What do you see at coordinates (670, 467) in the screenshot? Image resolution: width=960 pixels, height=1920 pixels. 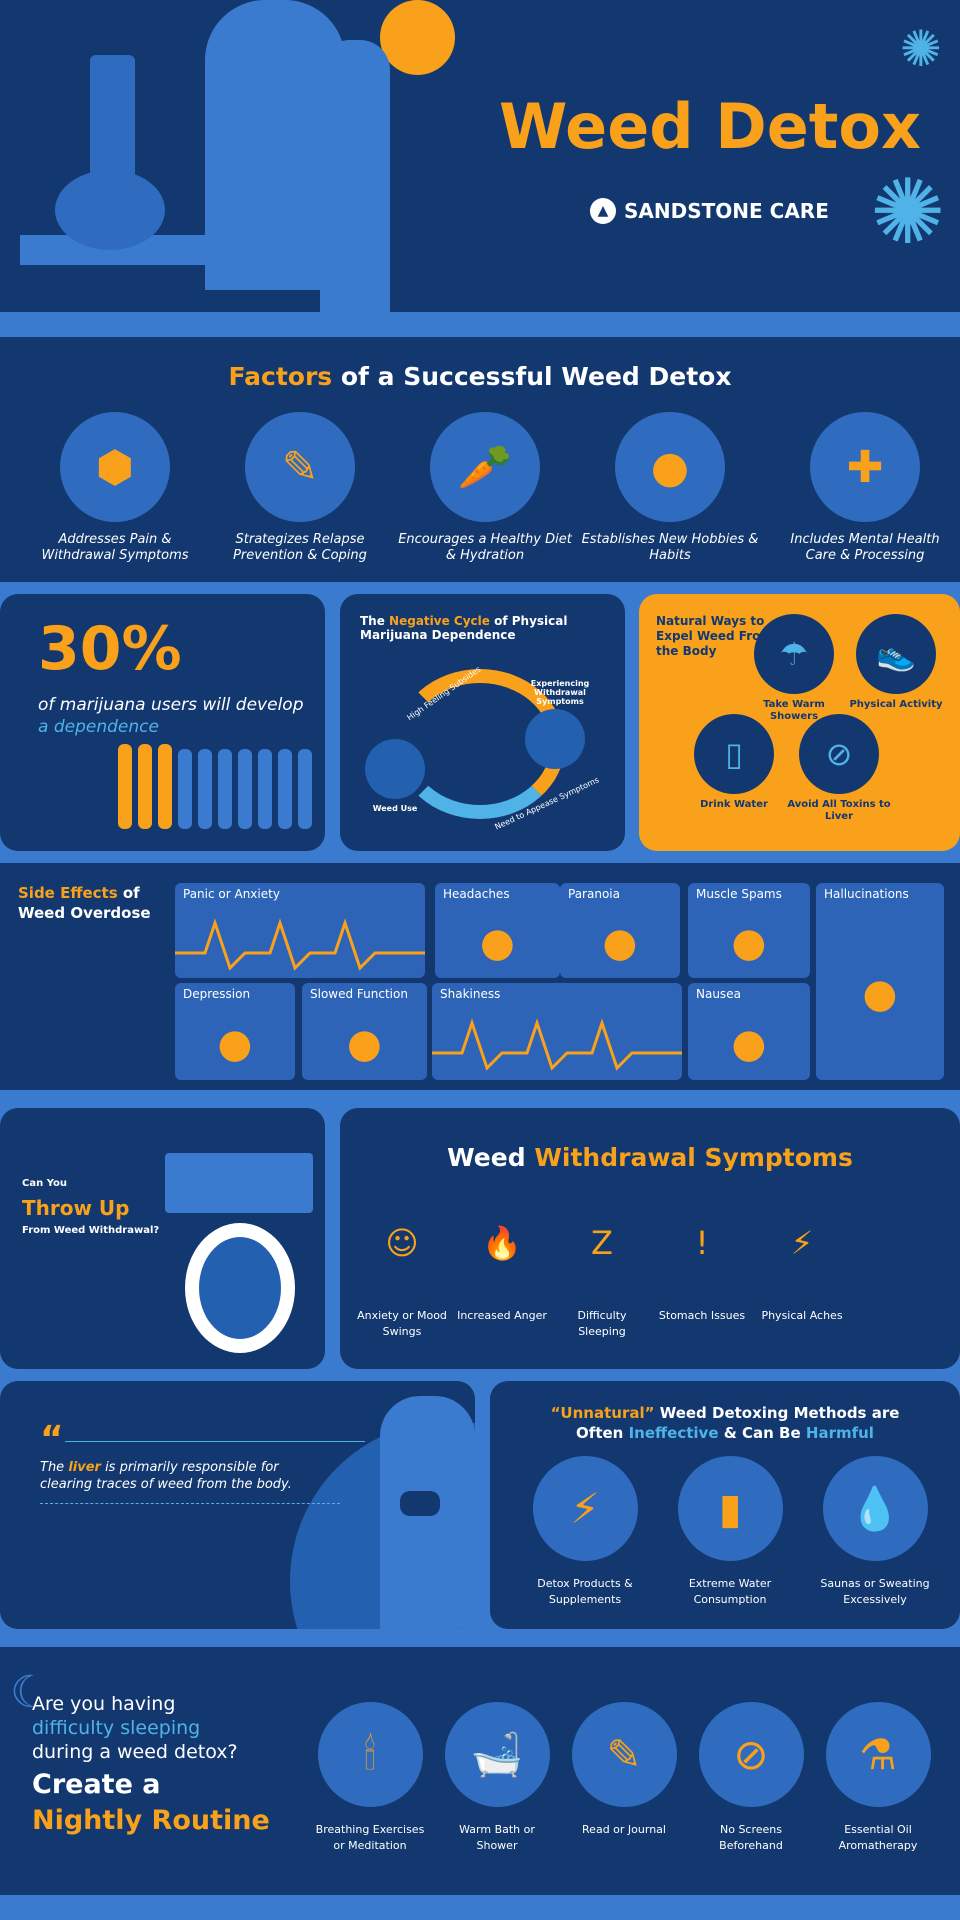 I see `sports-balls-icon: ●` at bounding box center [670, 467].